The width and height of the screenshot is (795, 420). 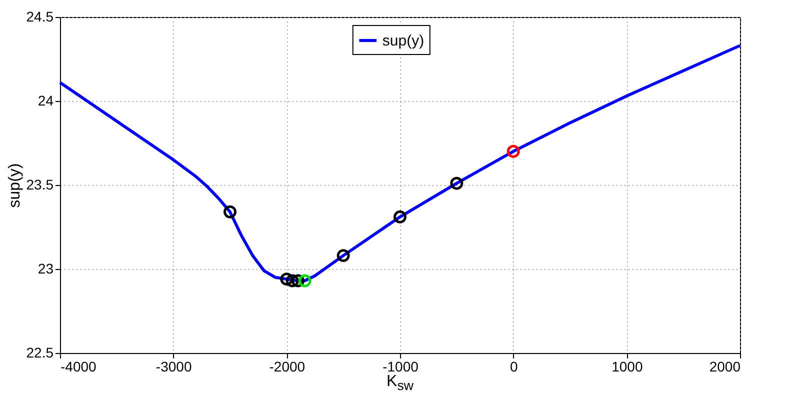 What do you see at coordinates (627, 366) in the screenshot?
I see `x-tick-label: 1000` at bounding box center [627, 366].